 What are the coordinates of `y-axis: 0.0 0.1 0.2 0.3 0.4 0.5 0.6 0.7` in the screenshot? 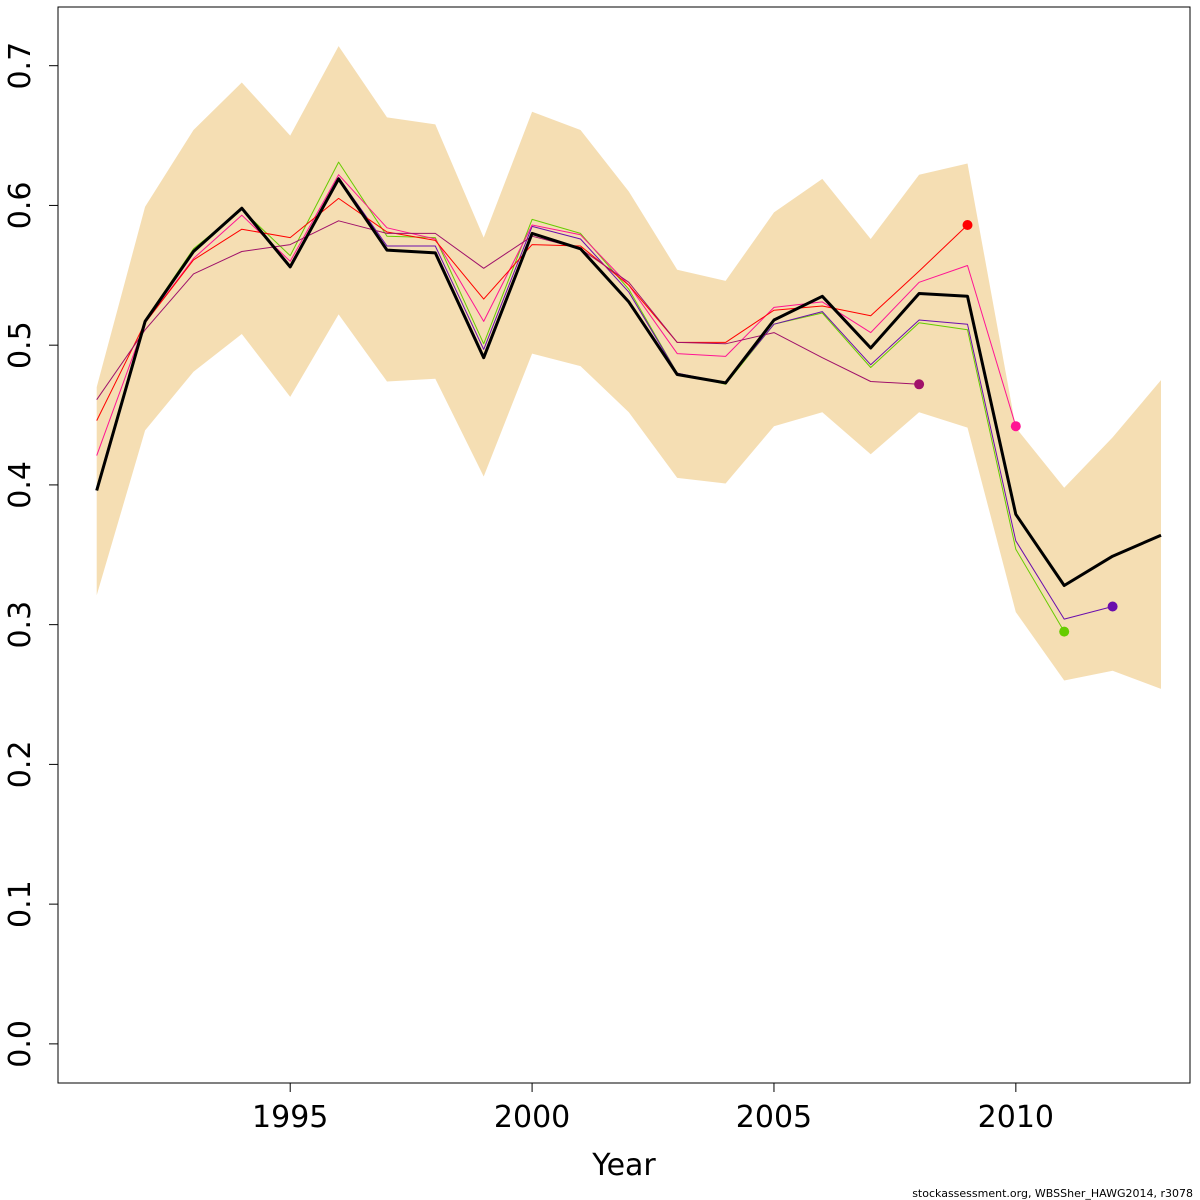 It's located at (30, 555).